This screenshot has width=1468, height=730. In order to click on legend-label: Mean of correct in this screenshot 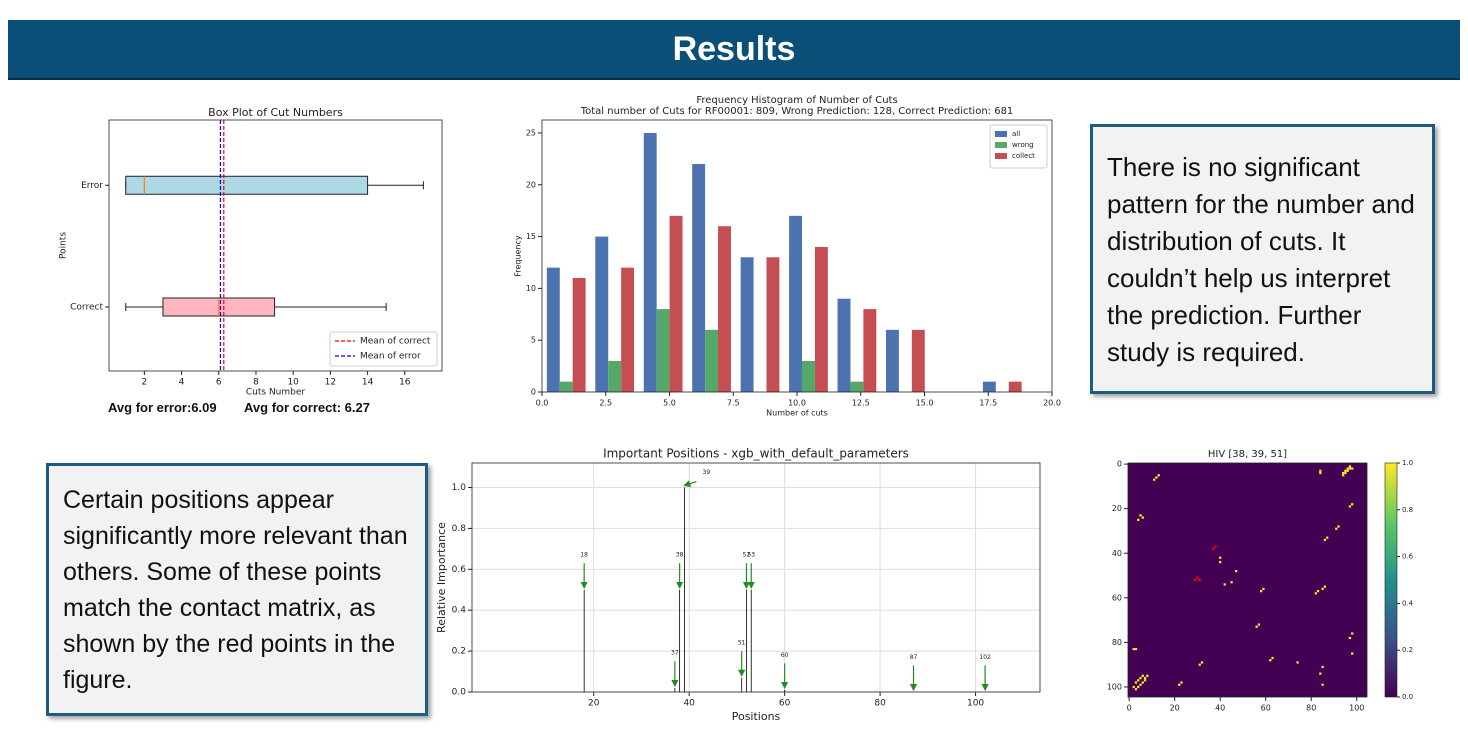, I will do `click(395, 342)`.